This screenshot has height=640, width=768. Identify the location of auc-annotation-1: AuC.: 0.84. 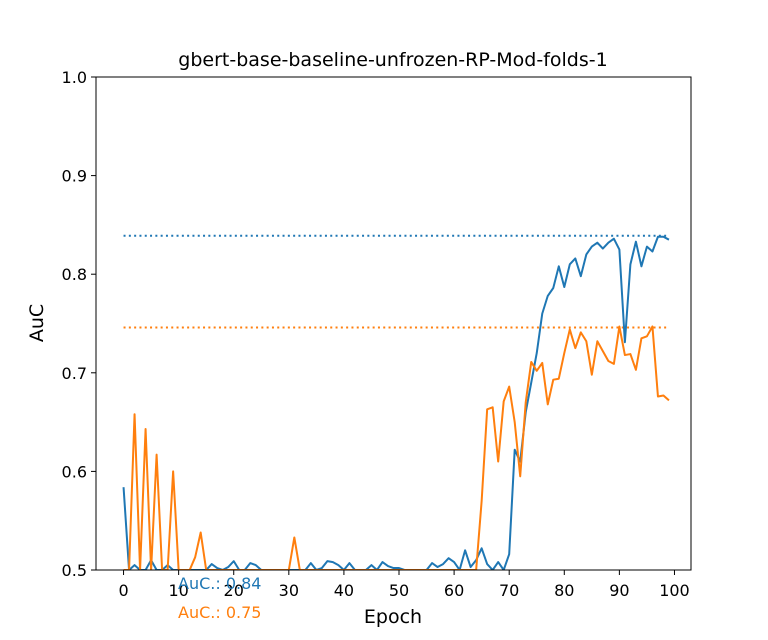
(219, 583).